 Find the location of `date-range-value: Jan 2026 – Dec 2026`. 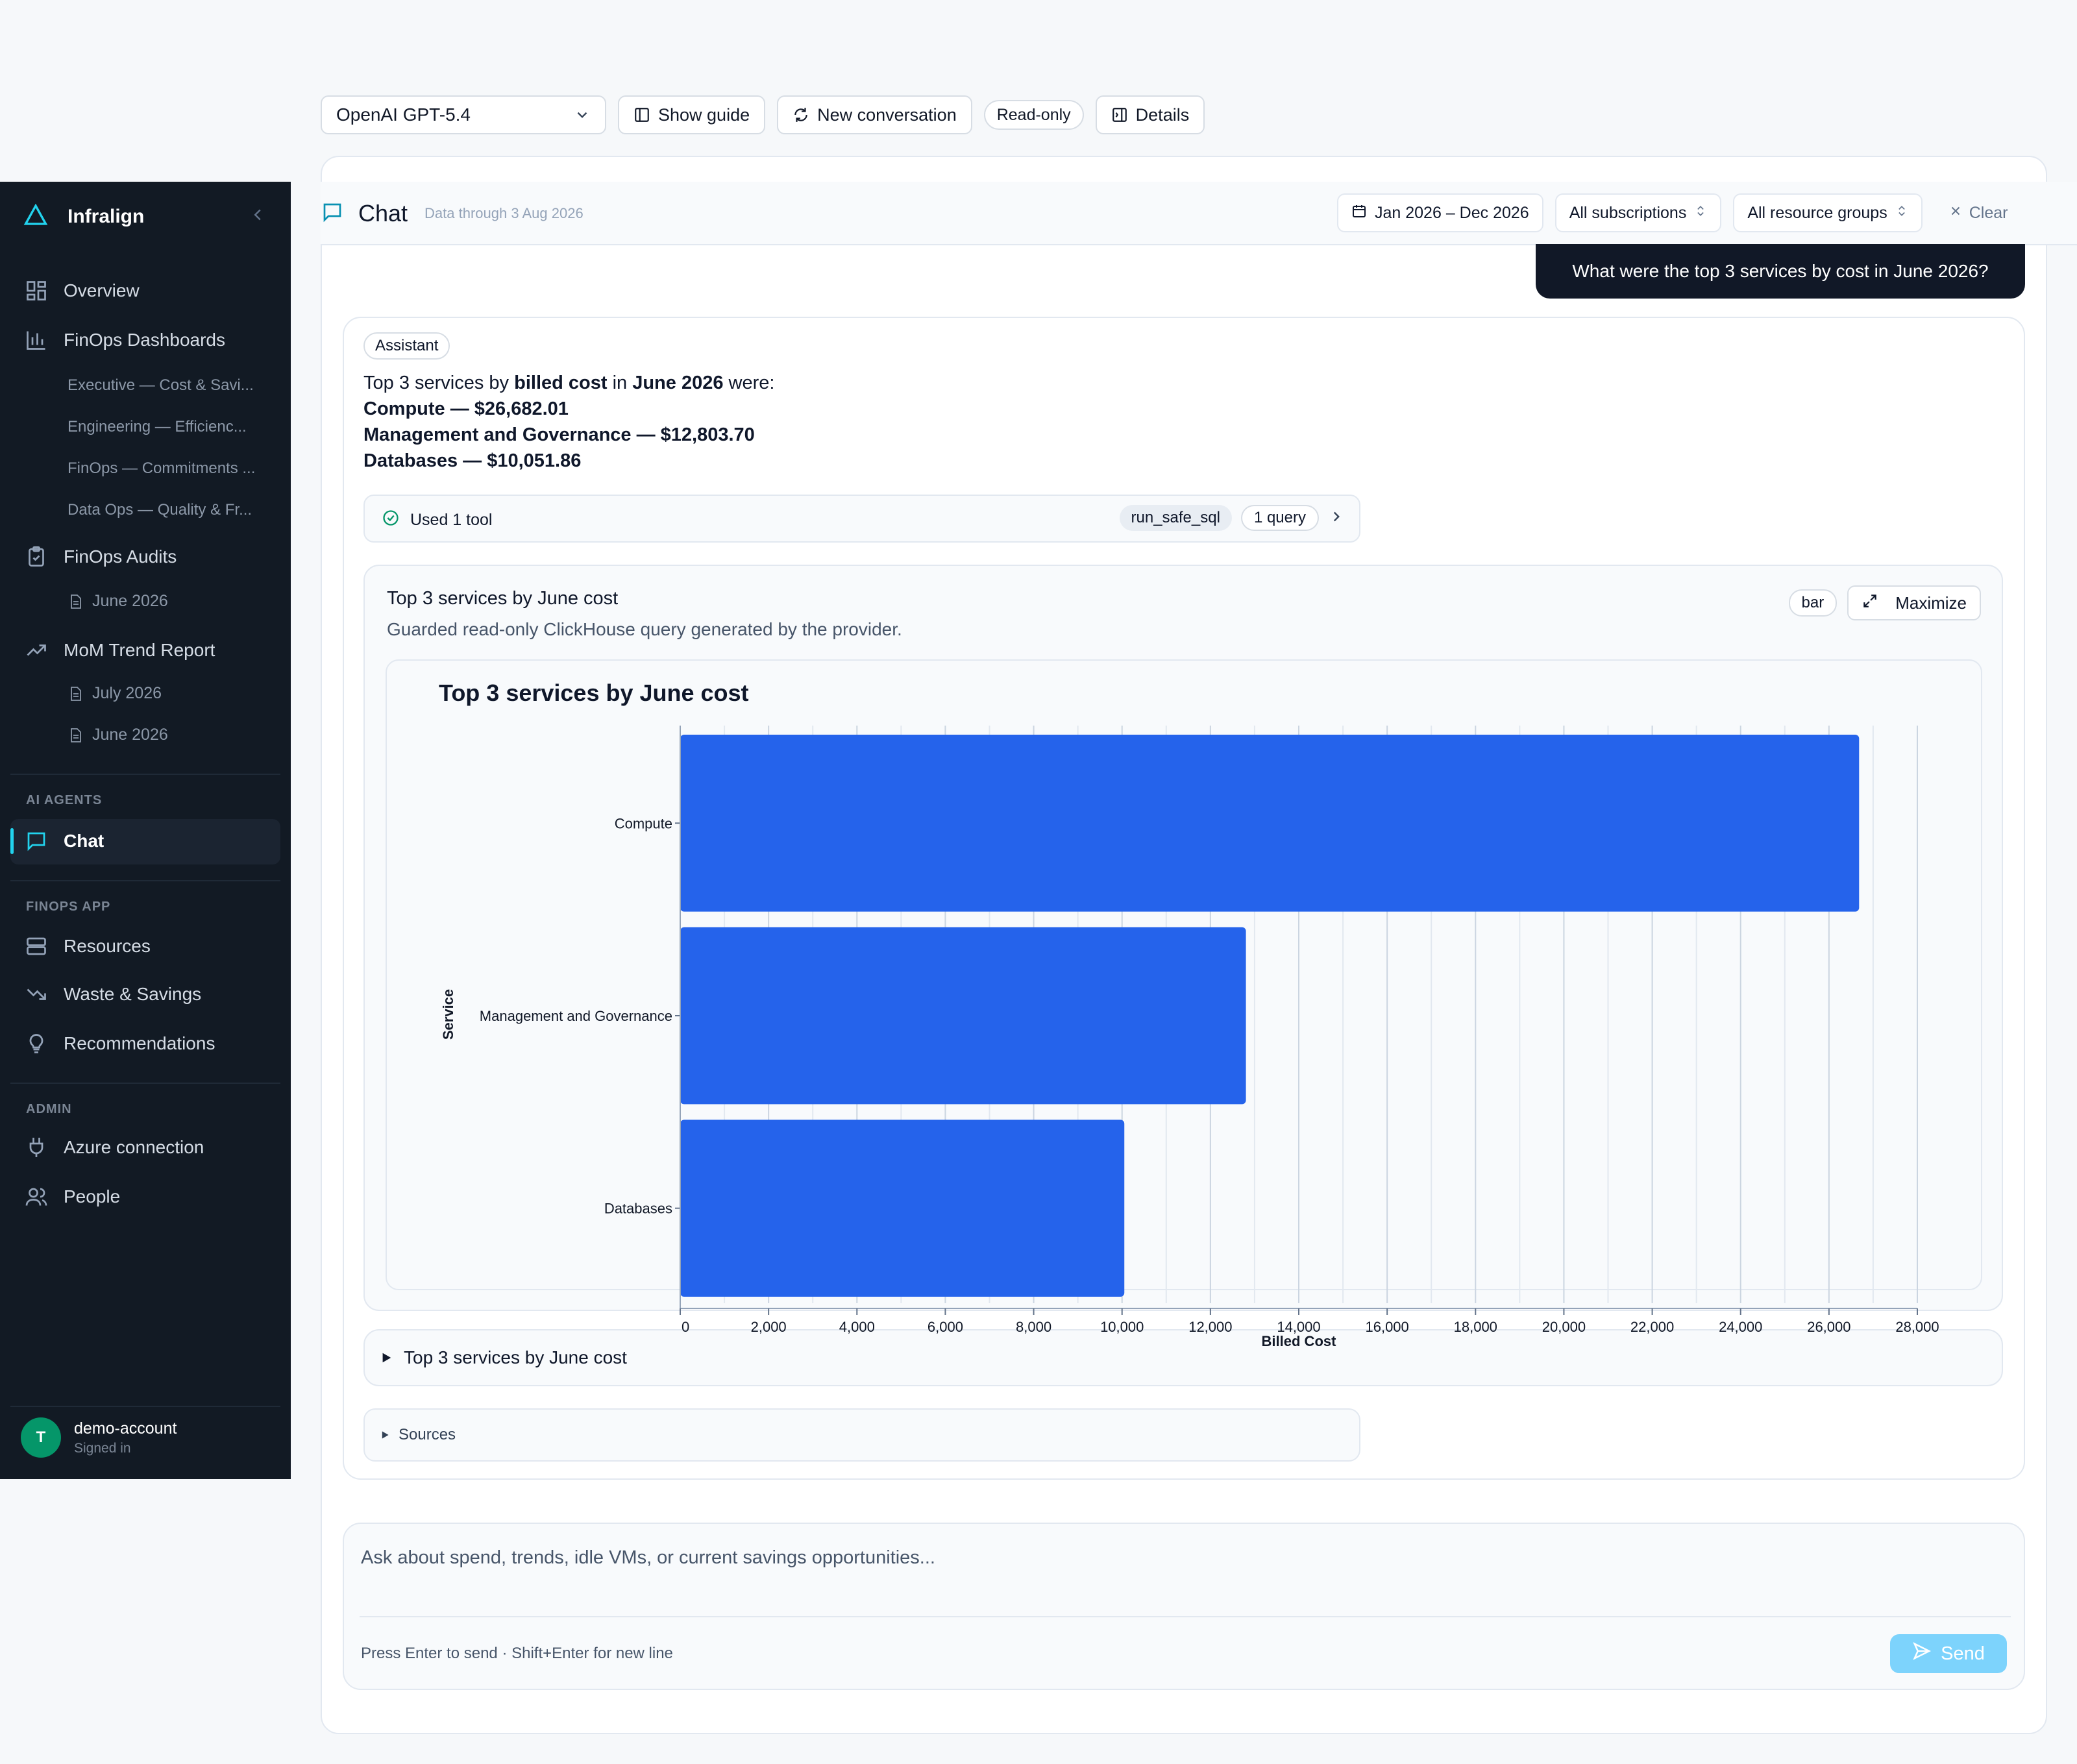

date-range-value: Jan 2026 – Dec 2026 is located at coordinates (1452, 212).